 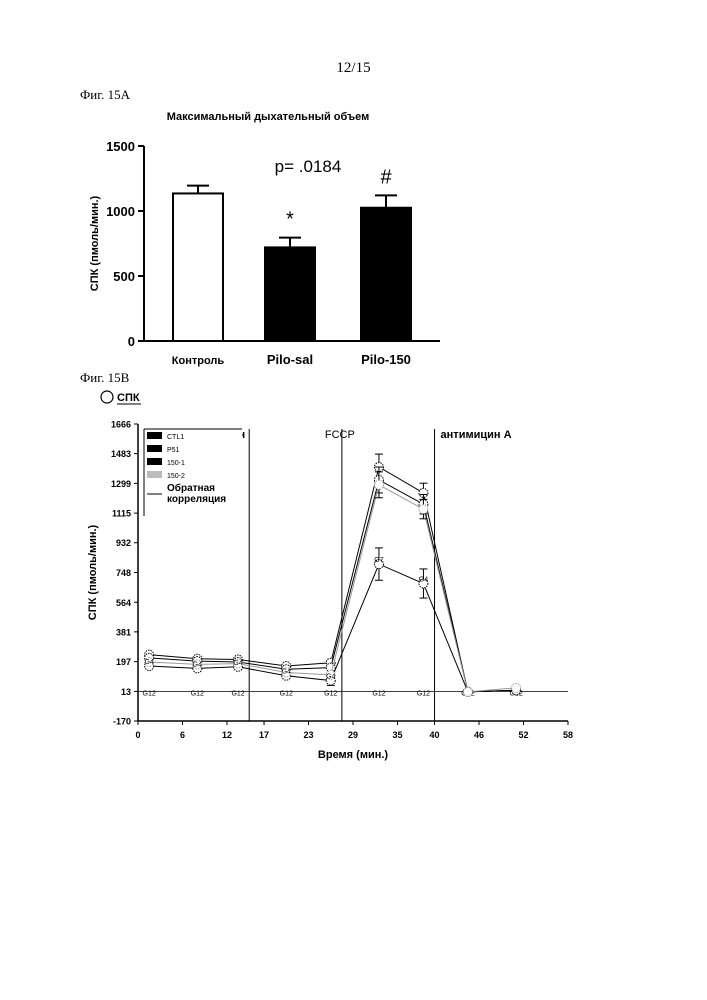 I want to click on y-tick-label: 1115, so click(x=121, y=514).